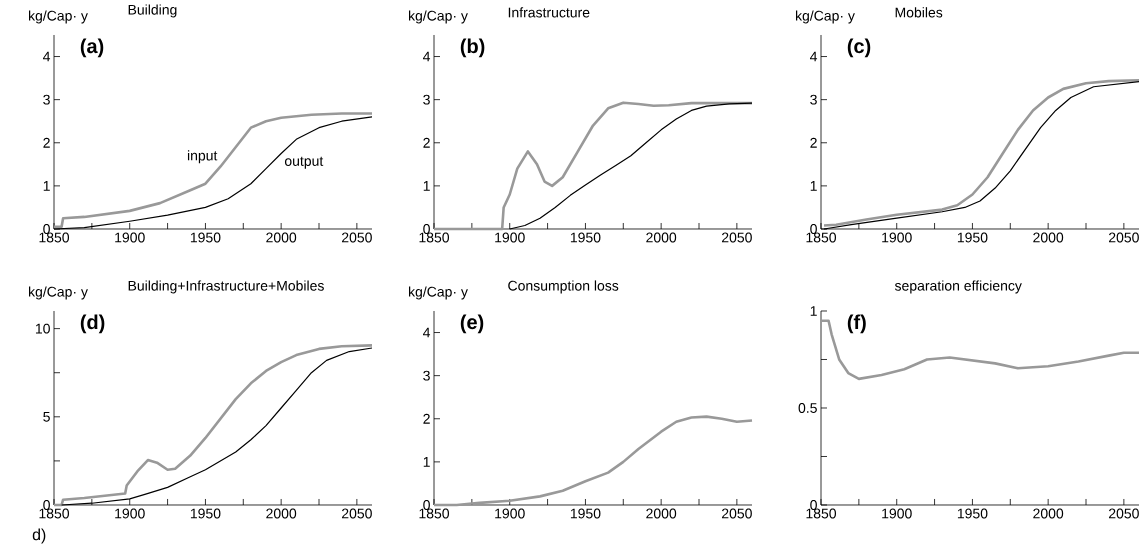  I want to click on annotation: (f), so click(856, 324).